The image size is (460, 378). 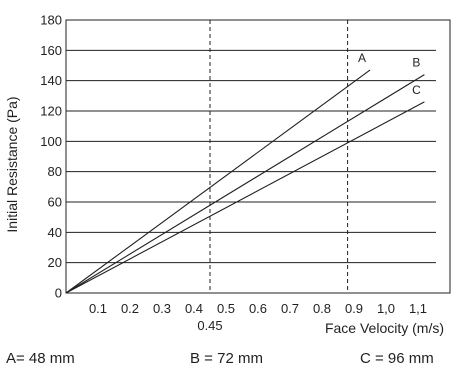 I want to click on legend: A= 48 mm B = 72 mm C = 96 mm, so click(x=230, y=359).